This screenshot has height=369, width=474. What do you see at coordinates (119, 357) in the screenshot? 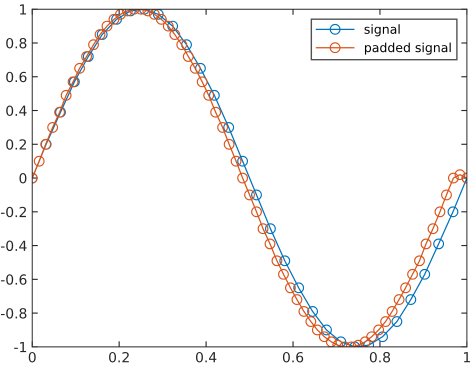
I see `x-tick-label: 0.2` at bounding box center [119, 357].